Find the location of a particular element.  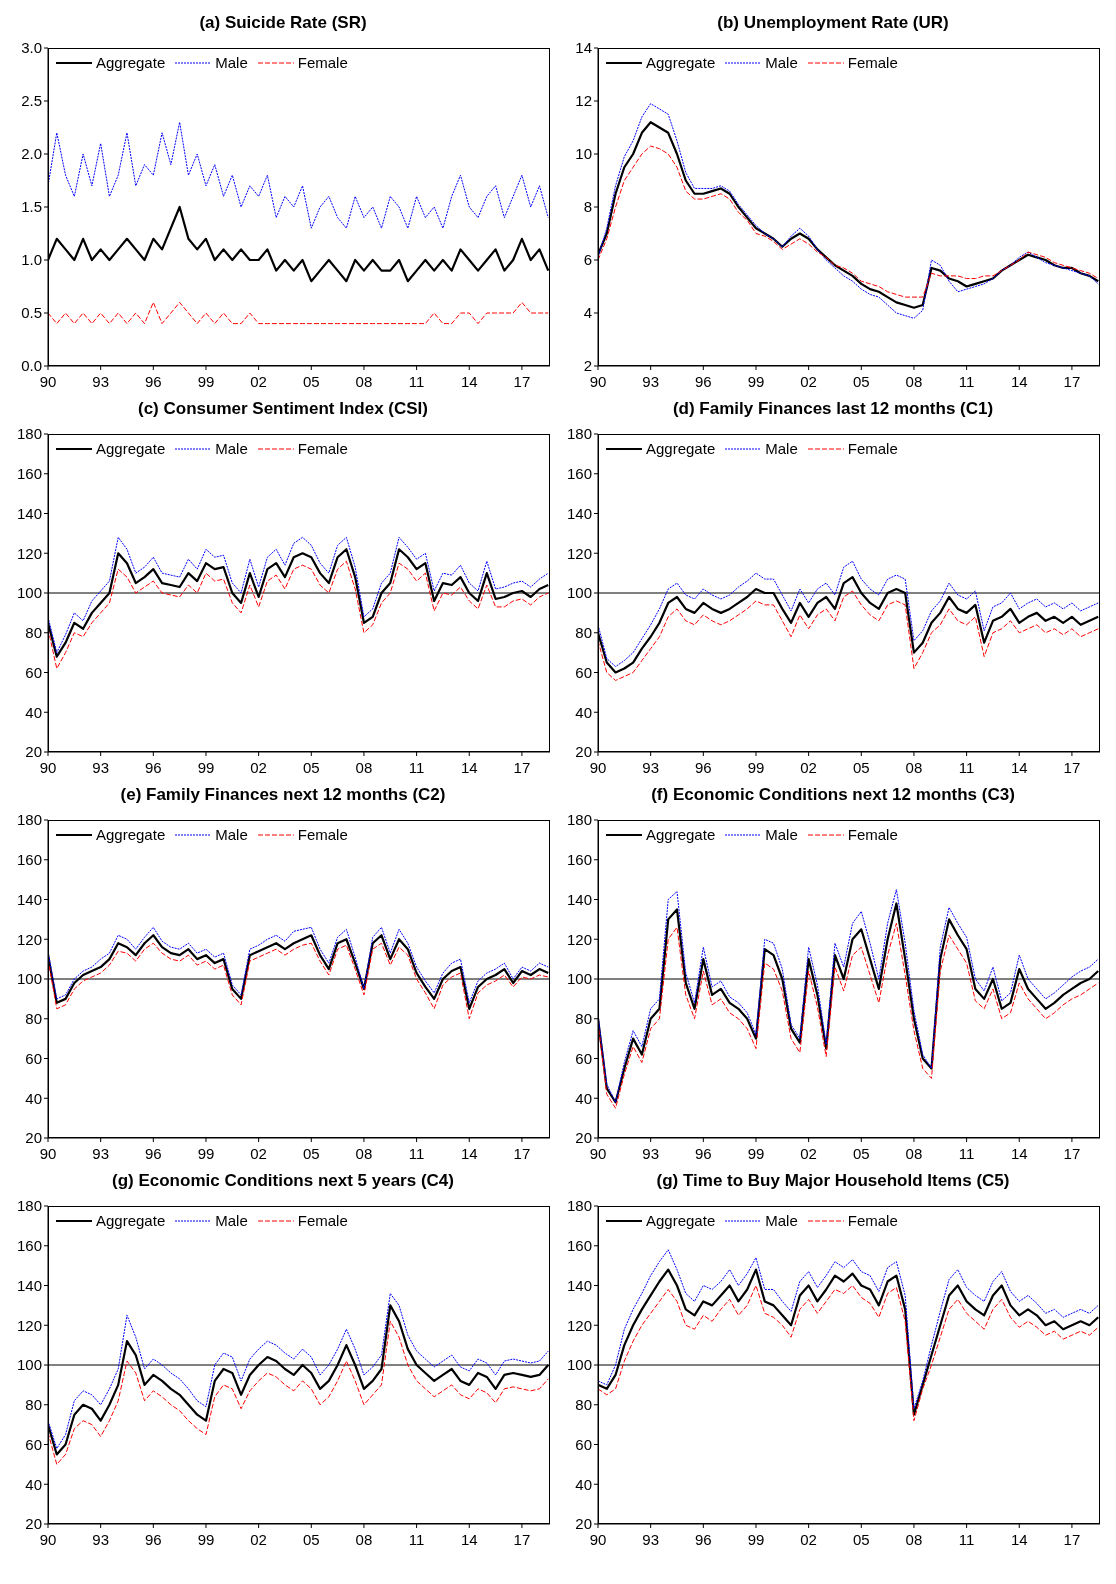

chart-title: (e) Family Finances next 12 months (C2) is located at coordinates (283, 795).